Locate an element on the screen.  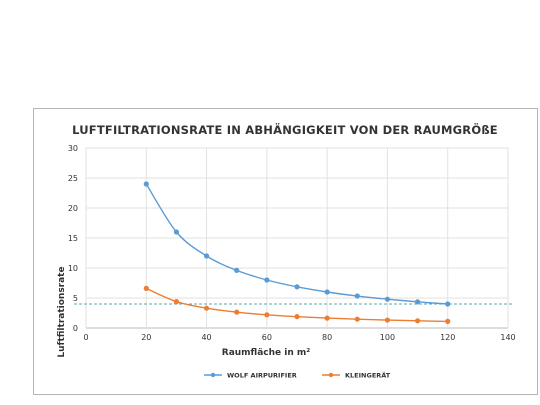
y-tick-label: 0 is located at coordinates (75, 328).